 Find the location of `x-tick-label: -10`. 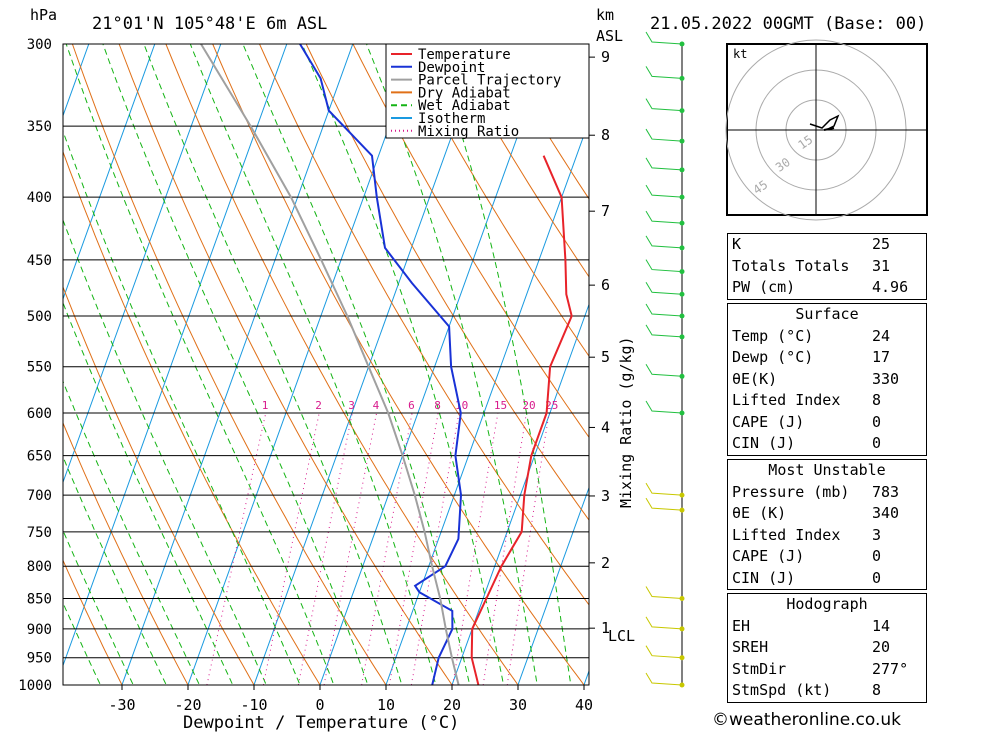

x-tick-label: -10 is located at coordinates (253, 705).